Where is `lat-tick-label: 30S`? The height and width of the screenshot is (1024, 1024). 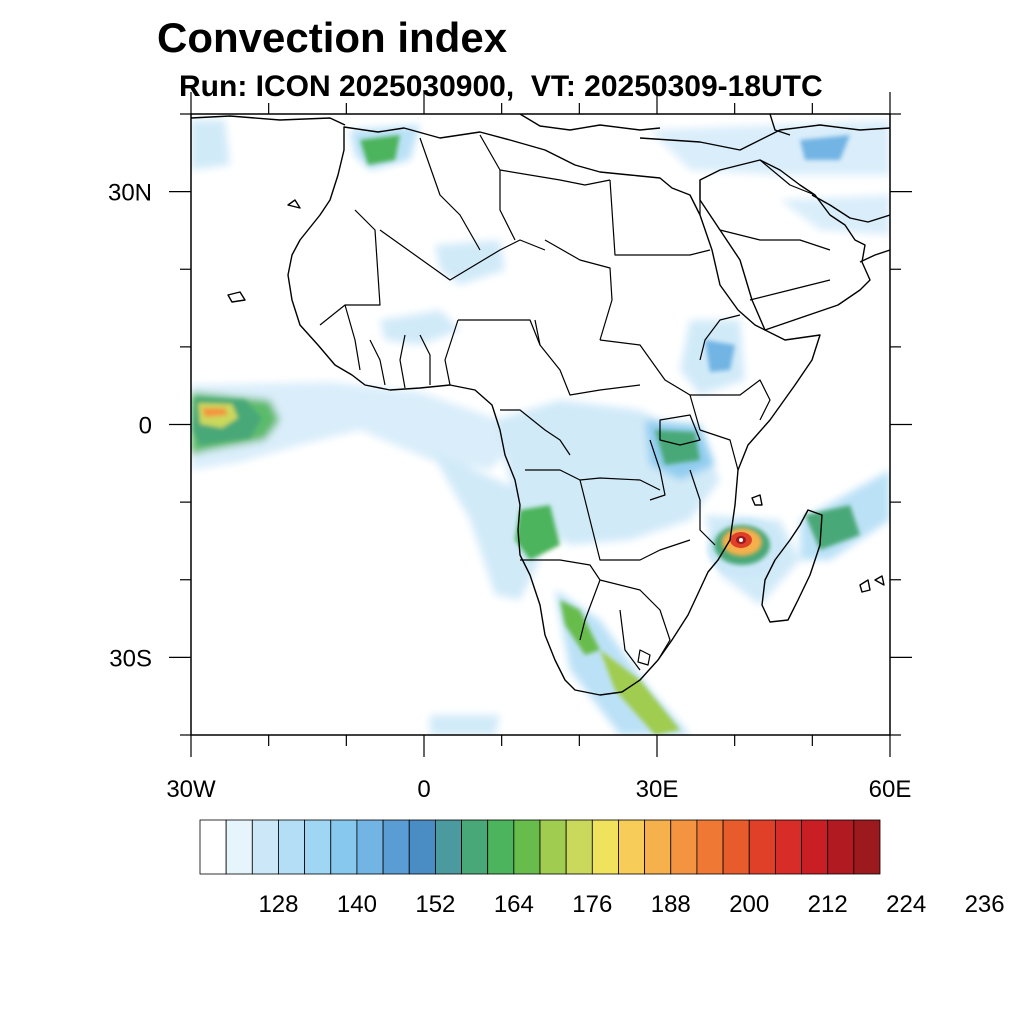
lat-tick-label: 30S is located at coordinates (130, 658).